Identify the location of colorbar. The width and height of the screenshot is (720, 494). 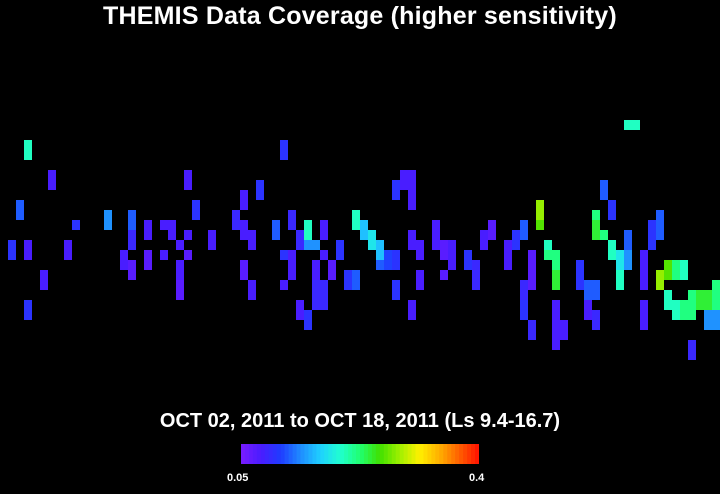
(360, 454).